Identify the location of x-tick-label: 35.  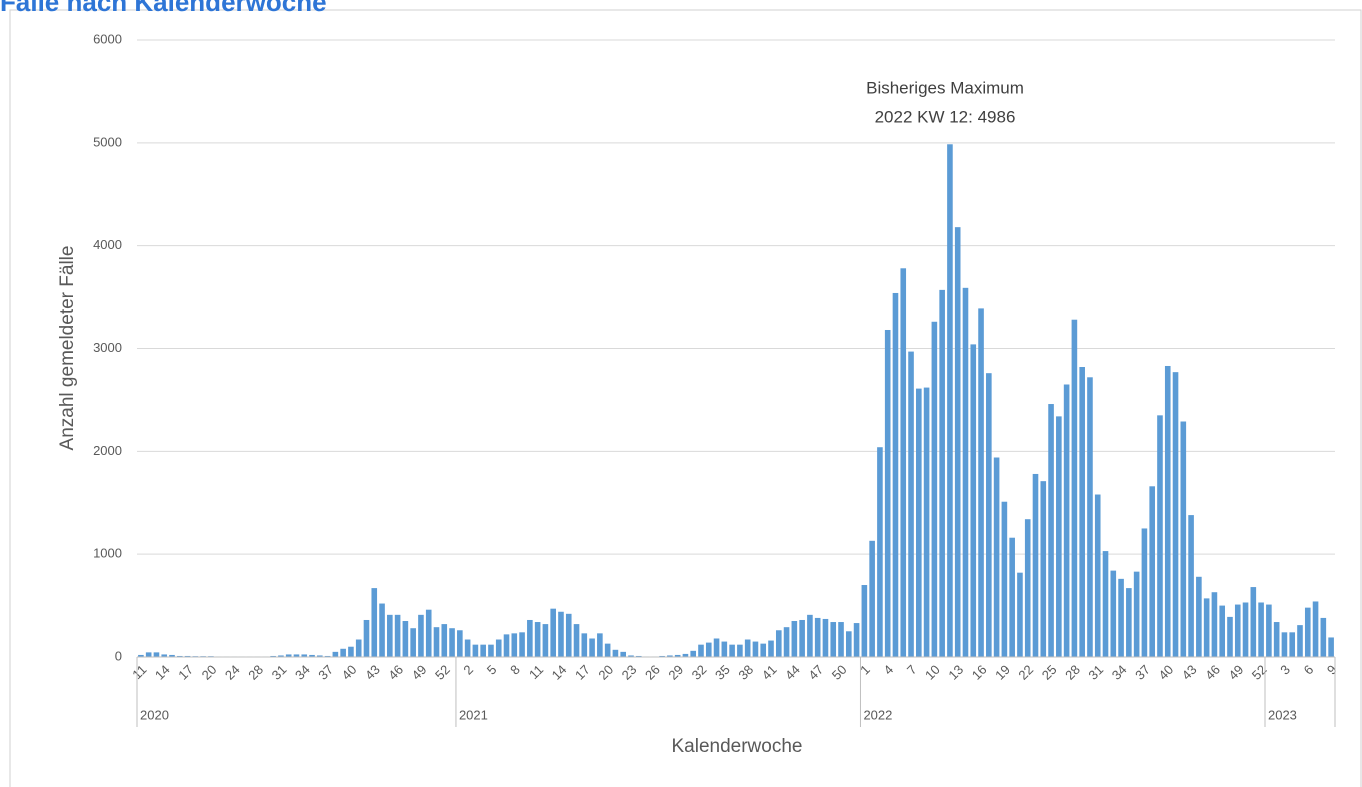
(722, 672).